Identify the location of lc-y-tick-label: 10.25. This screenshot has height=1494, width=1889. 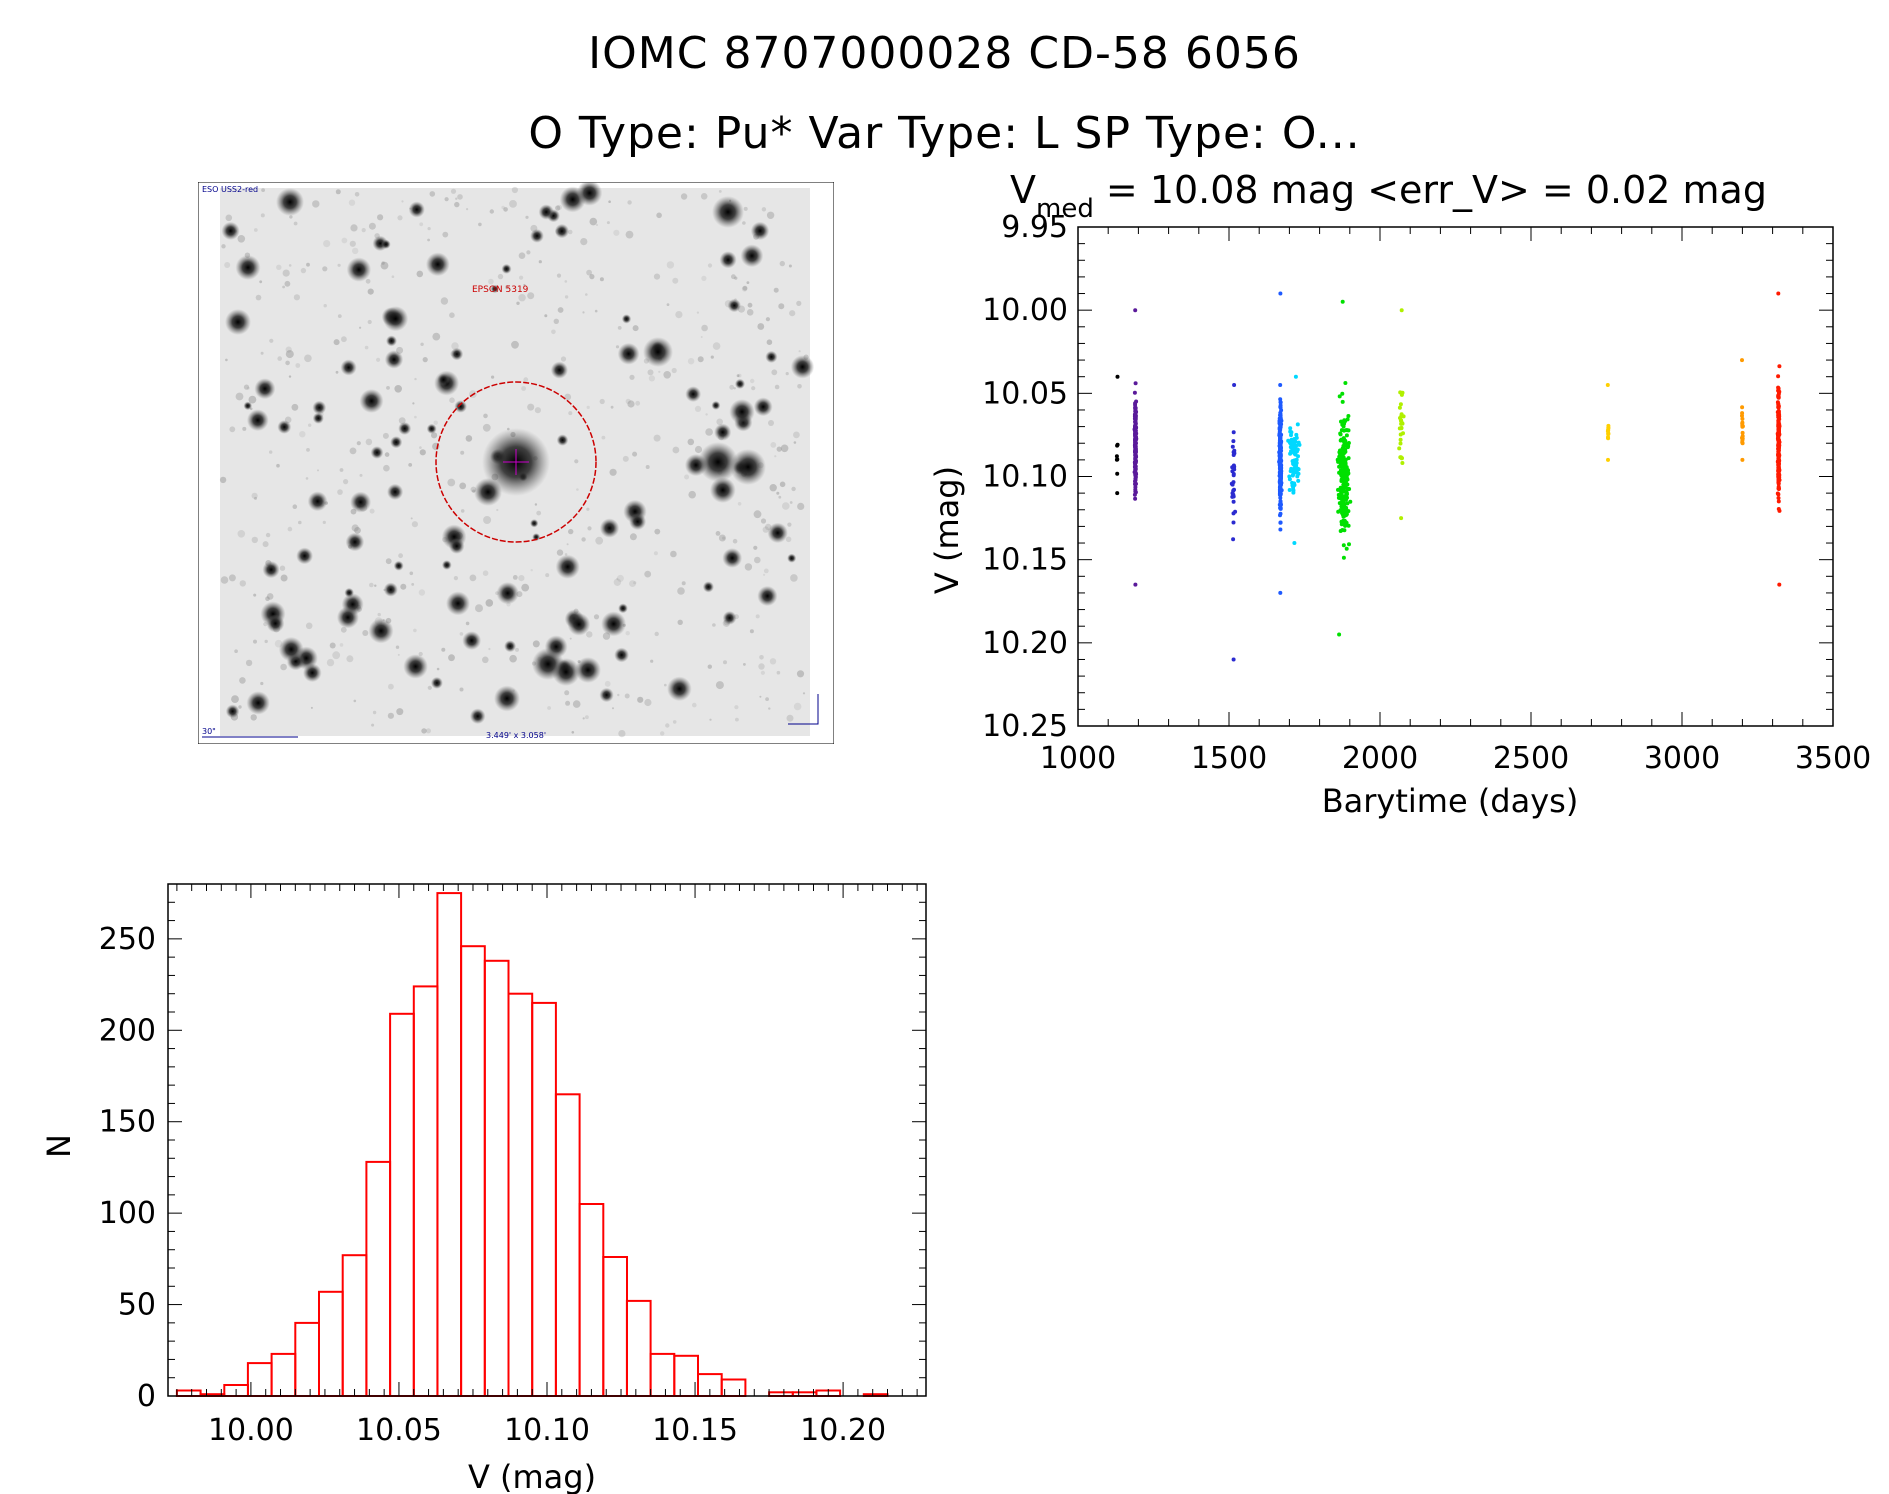
(1025, 726).